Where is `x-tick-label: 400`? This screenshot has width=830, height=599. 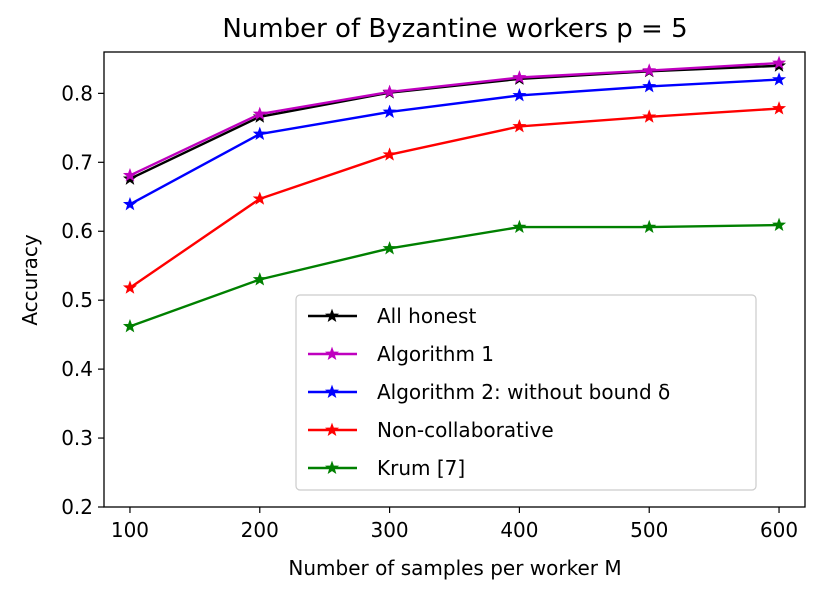
x-tick-label: 400 is located at coordinates (519, 530).